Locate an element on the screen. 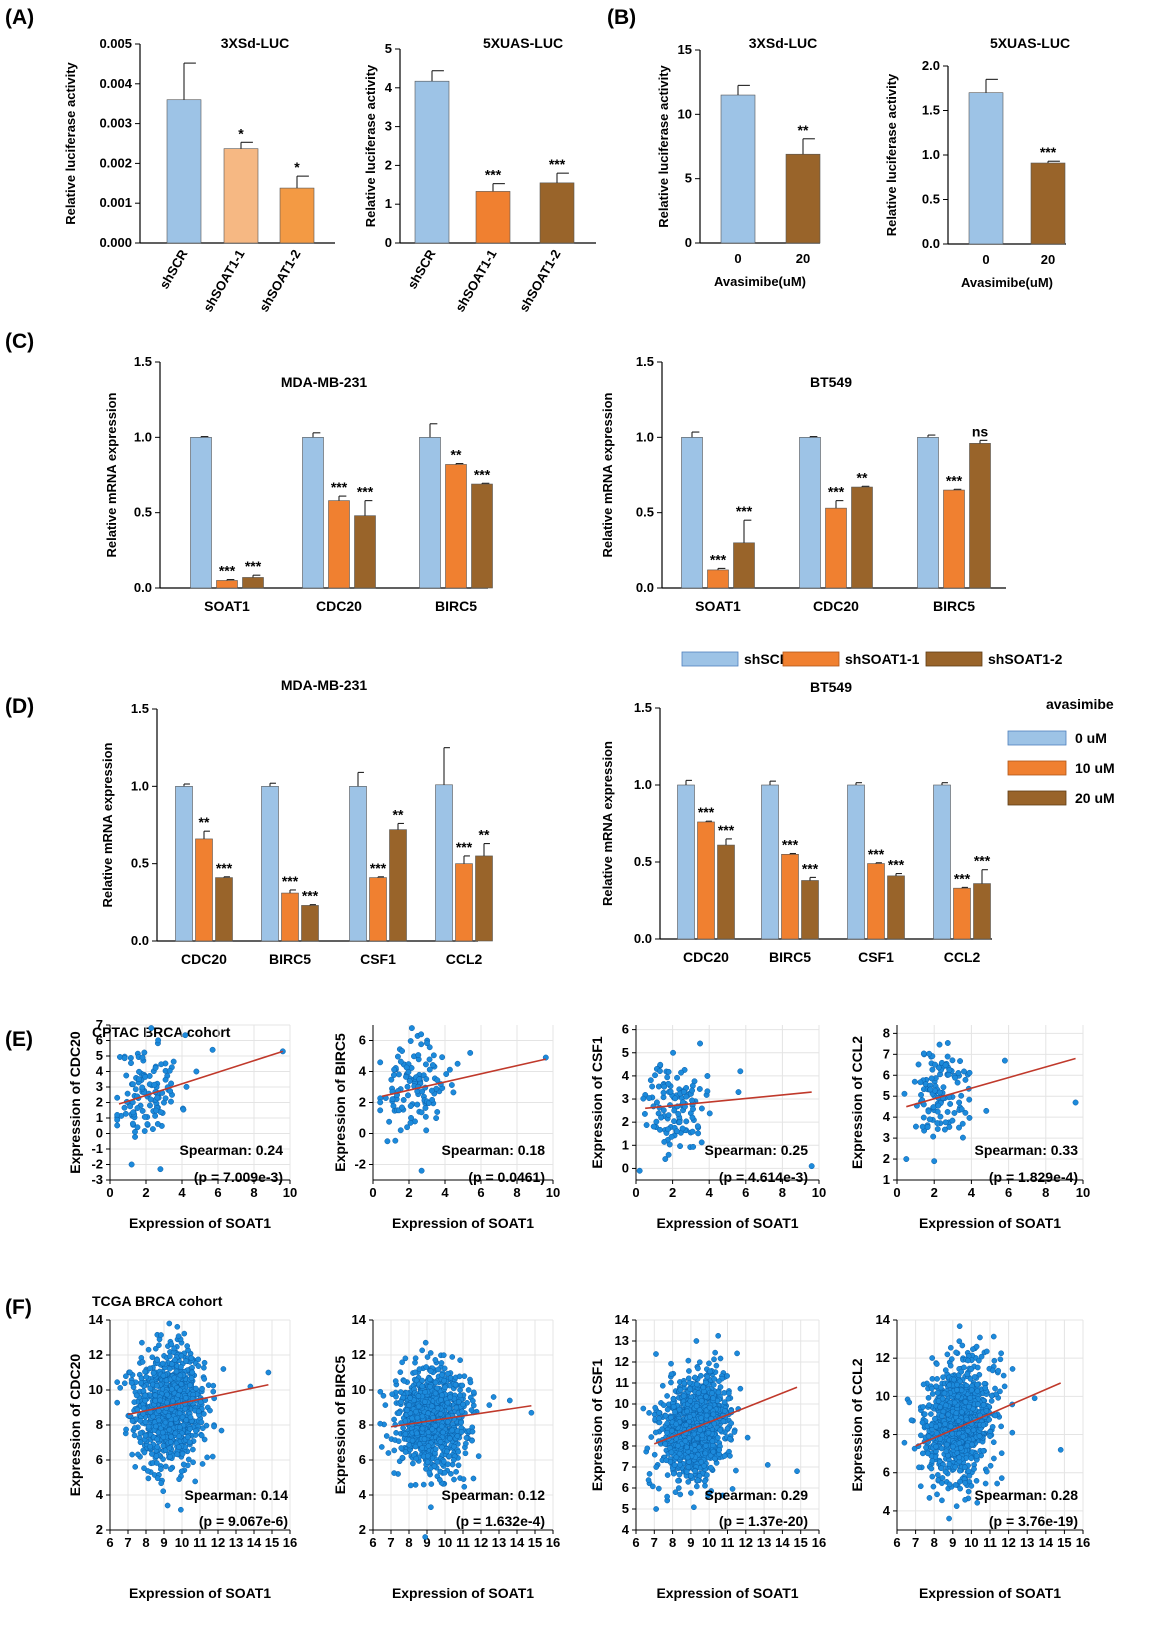  F3-xlabel: Expression of SOAT1 is located at coordinates (727, 1593).